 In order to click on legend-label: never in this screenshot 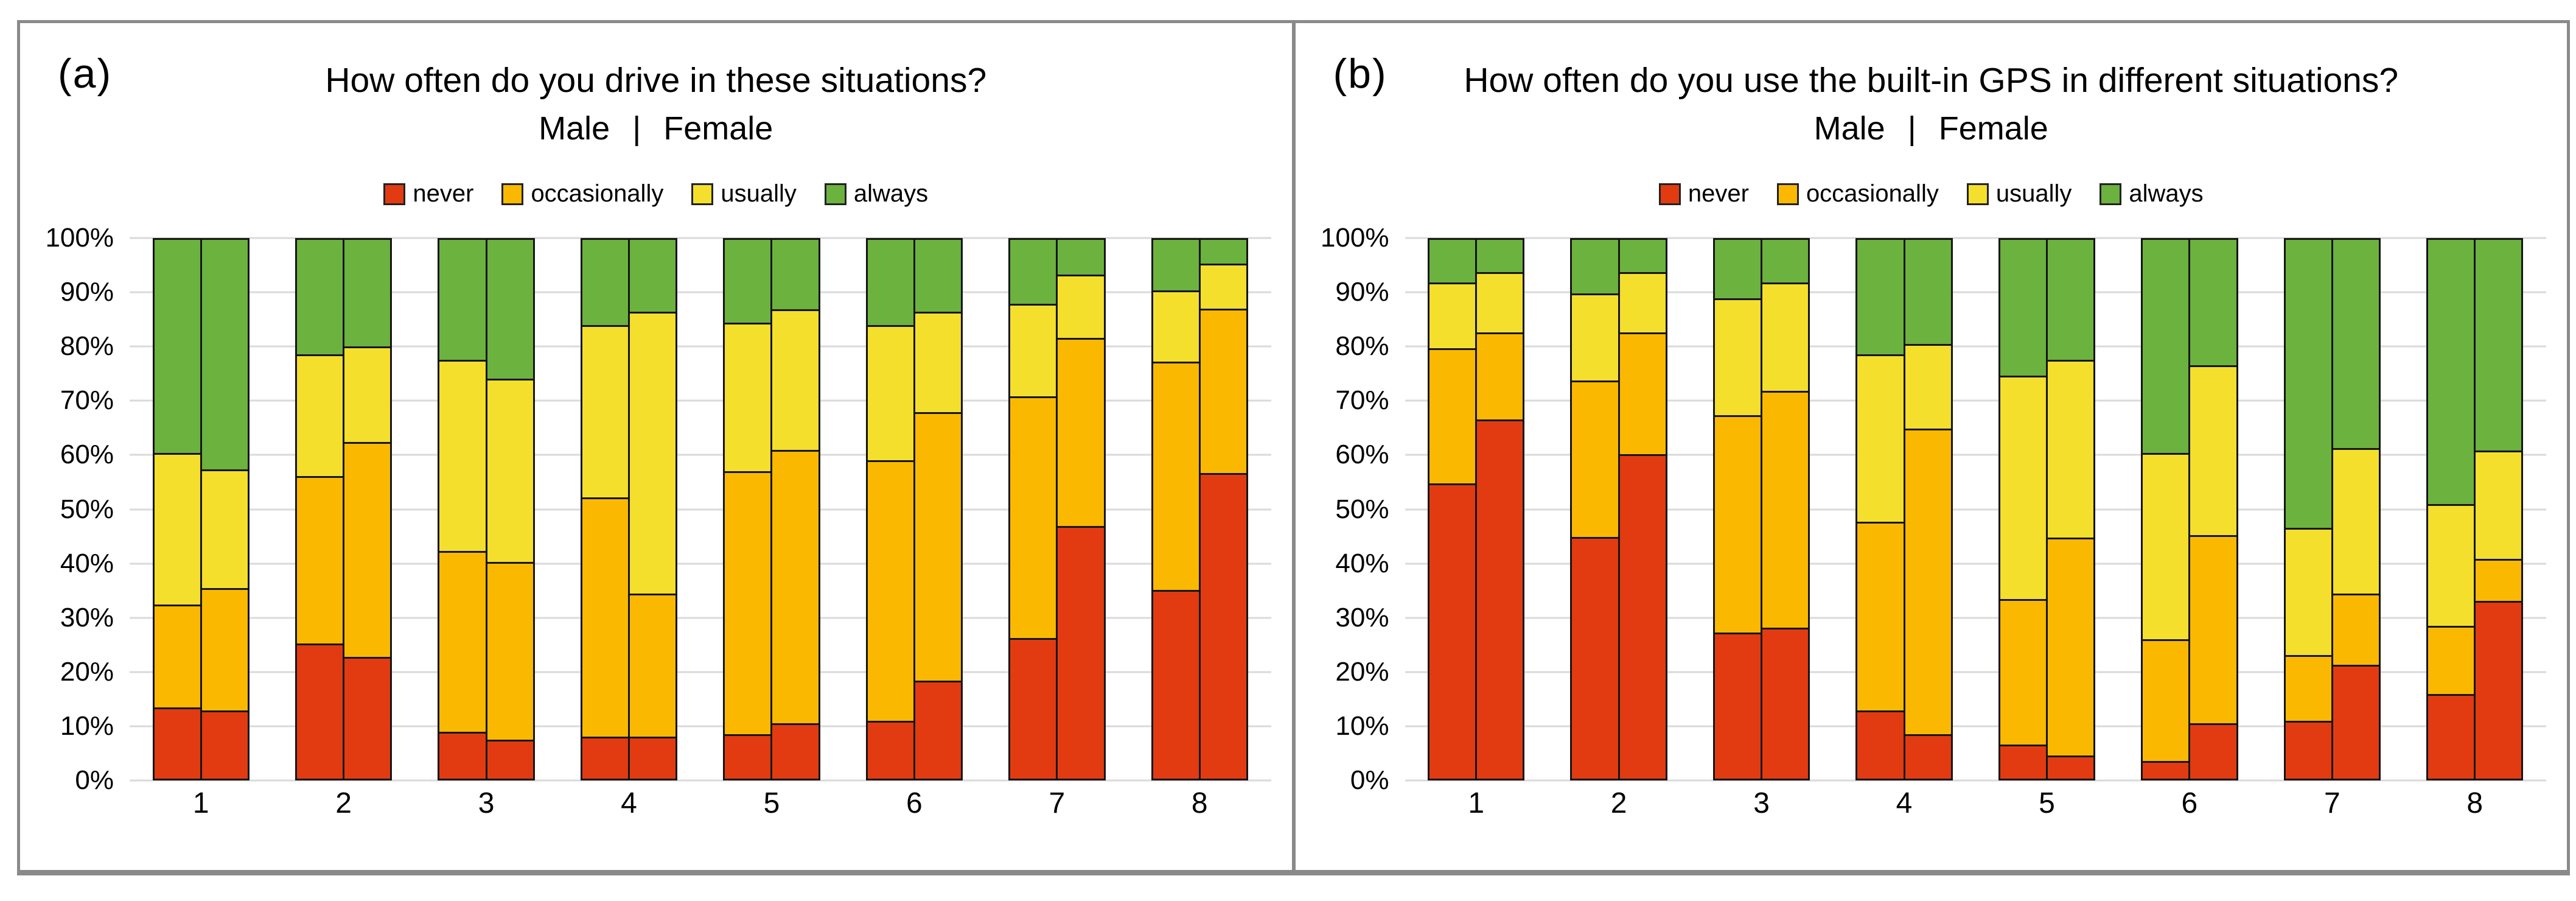, I will do `click(1718, 194)`.